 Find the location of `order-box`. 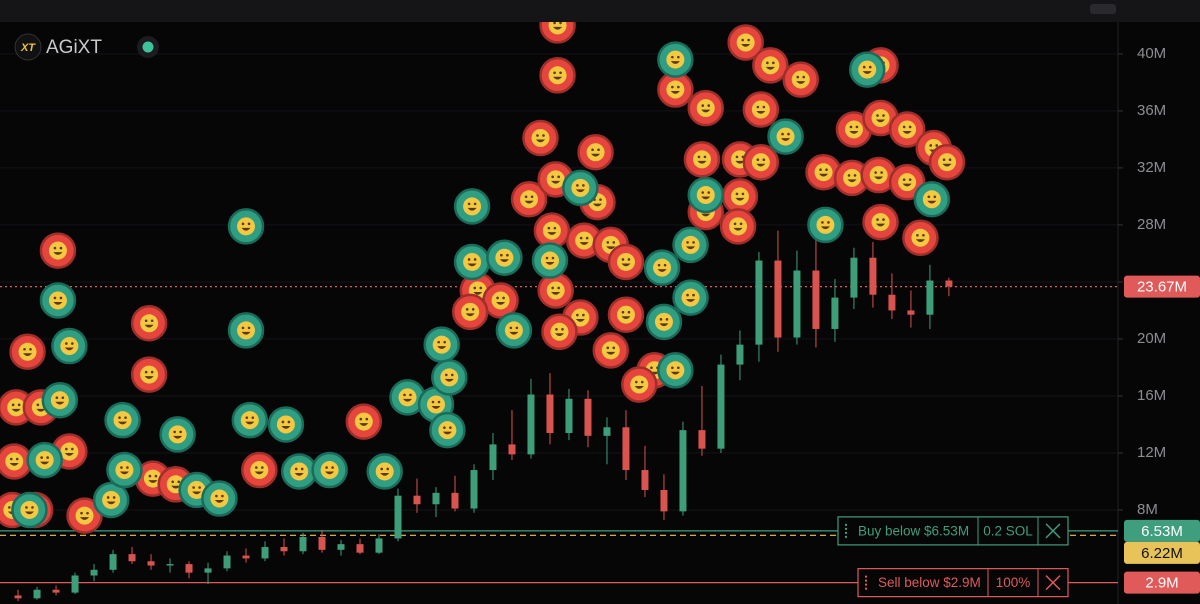

order-box is located at coordinates (953, 531).